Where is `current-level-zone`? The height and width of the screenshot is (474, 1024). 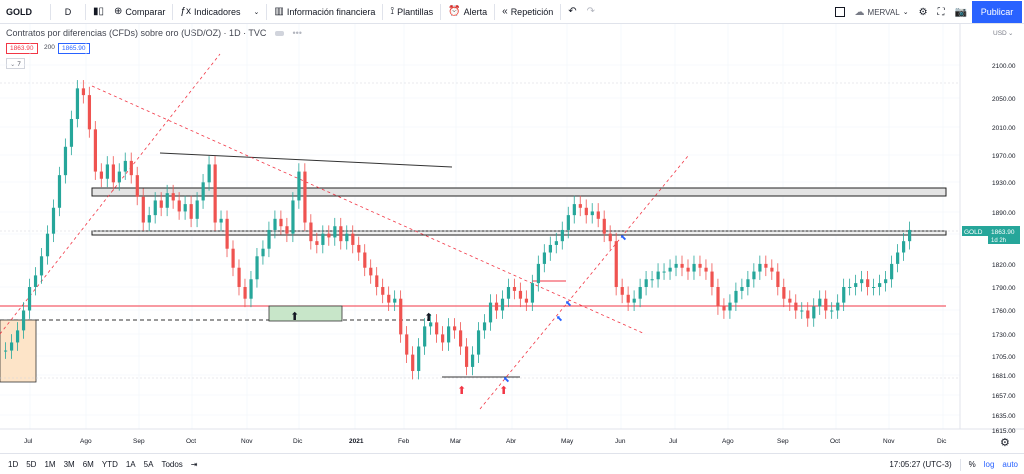 current-level-zone is located at coordinates (519, 233).